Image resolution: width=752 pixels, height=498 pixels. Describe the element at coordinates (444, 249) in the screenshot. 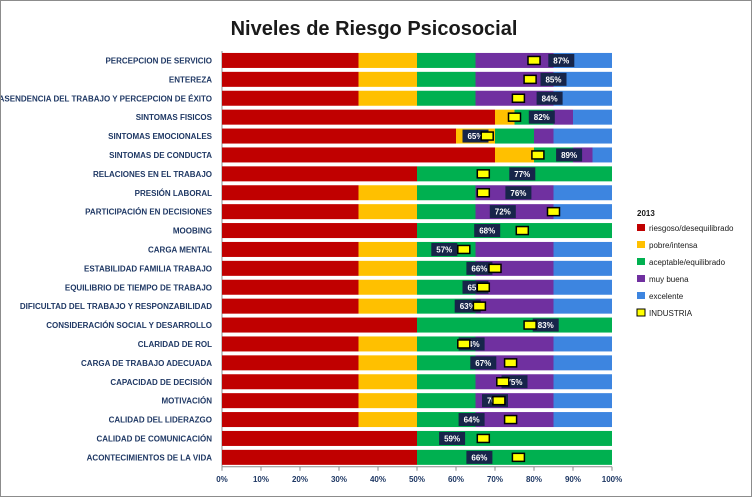

I see `industria-value-label: 57%` at that location.